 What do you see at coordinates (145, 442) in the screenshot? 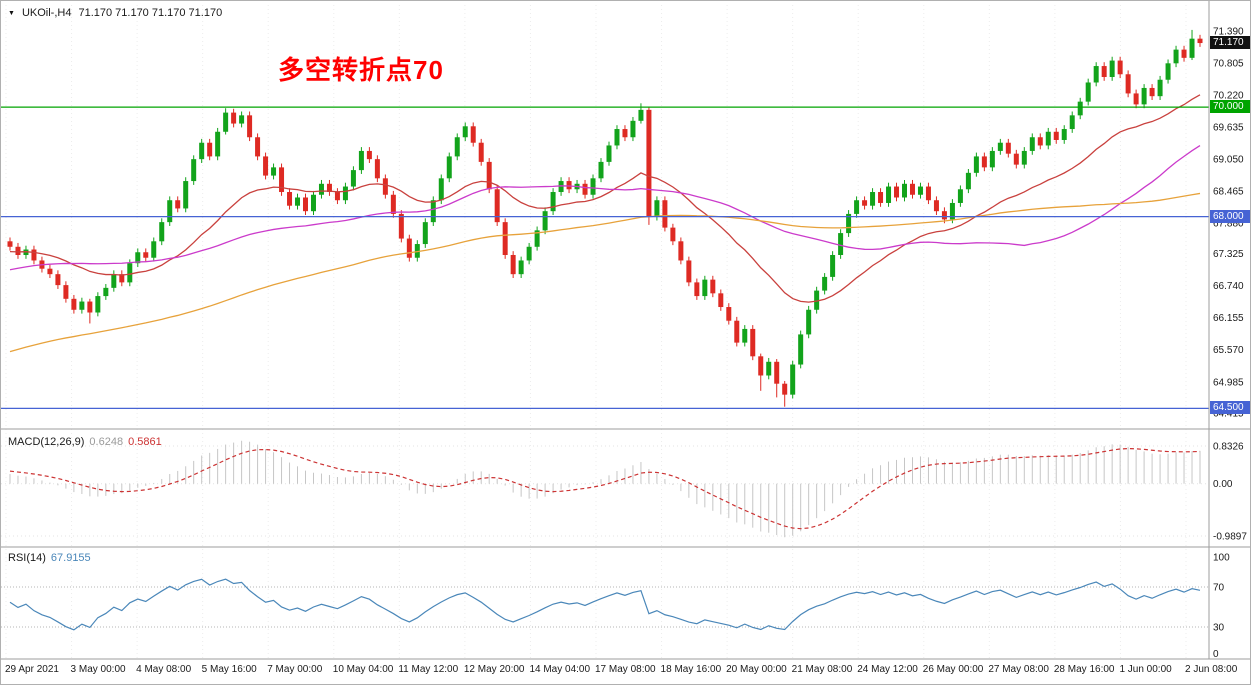
I see `macd-signal-value: 0.5861` at bounding box center [145, 442].